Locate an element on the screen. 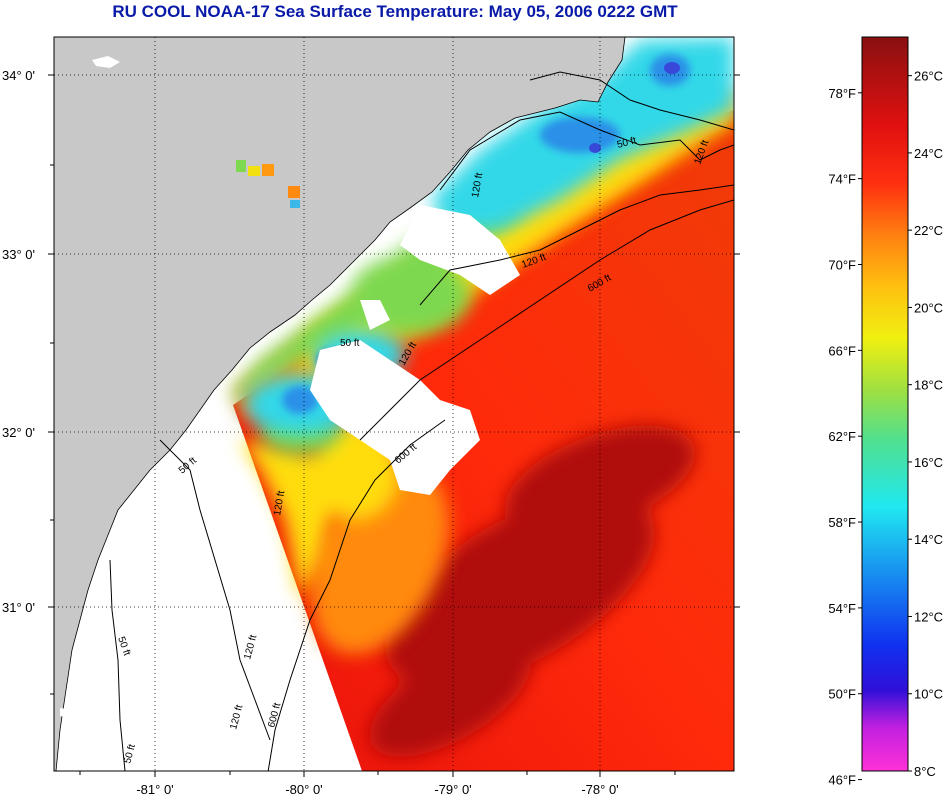  inland-data-speck is located at coordinates (268, 184).